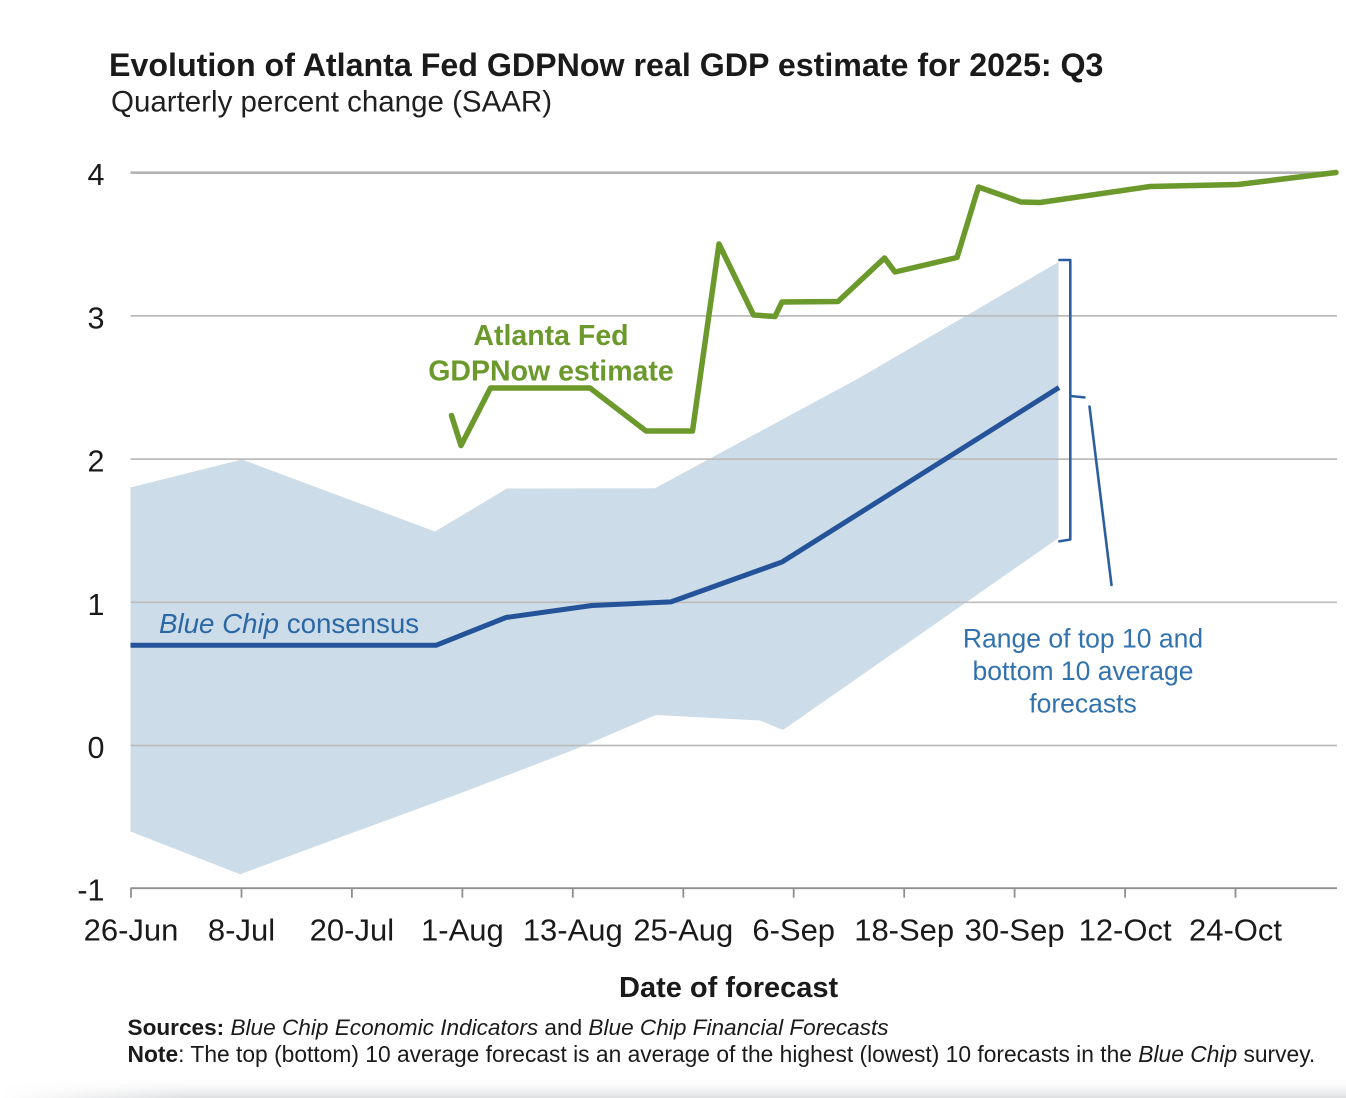  Describe the element at coordinates (131, 930) in the screenshot. I see `svg-text: 26-Jun` at that location.